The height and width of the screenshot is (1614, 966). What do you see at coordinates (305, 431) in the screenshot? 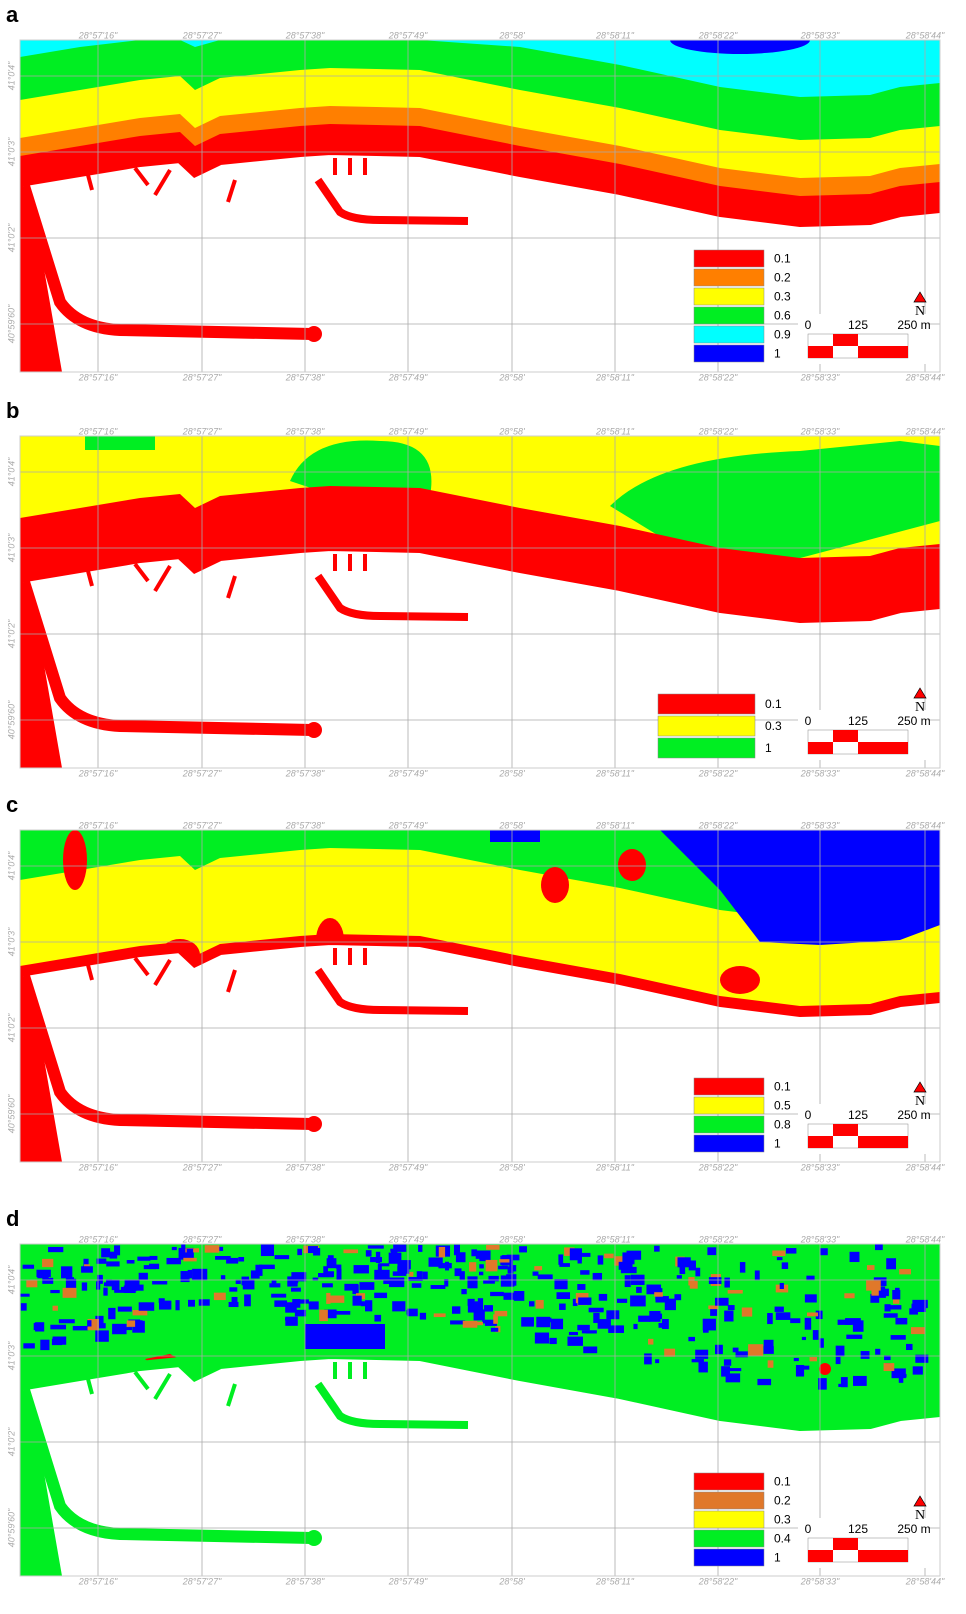
I see `coord-label: 28°57'38"` at bounding box center [305, 431].